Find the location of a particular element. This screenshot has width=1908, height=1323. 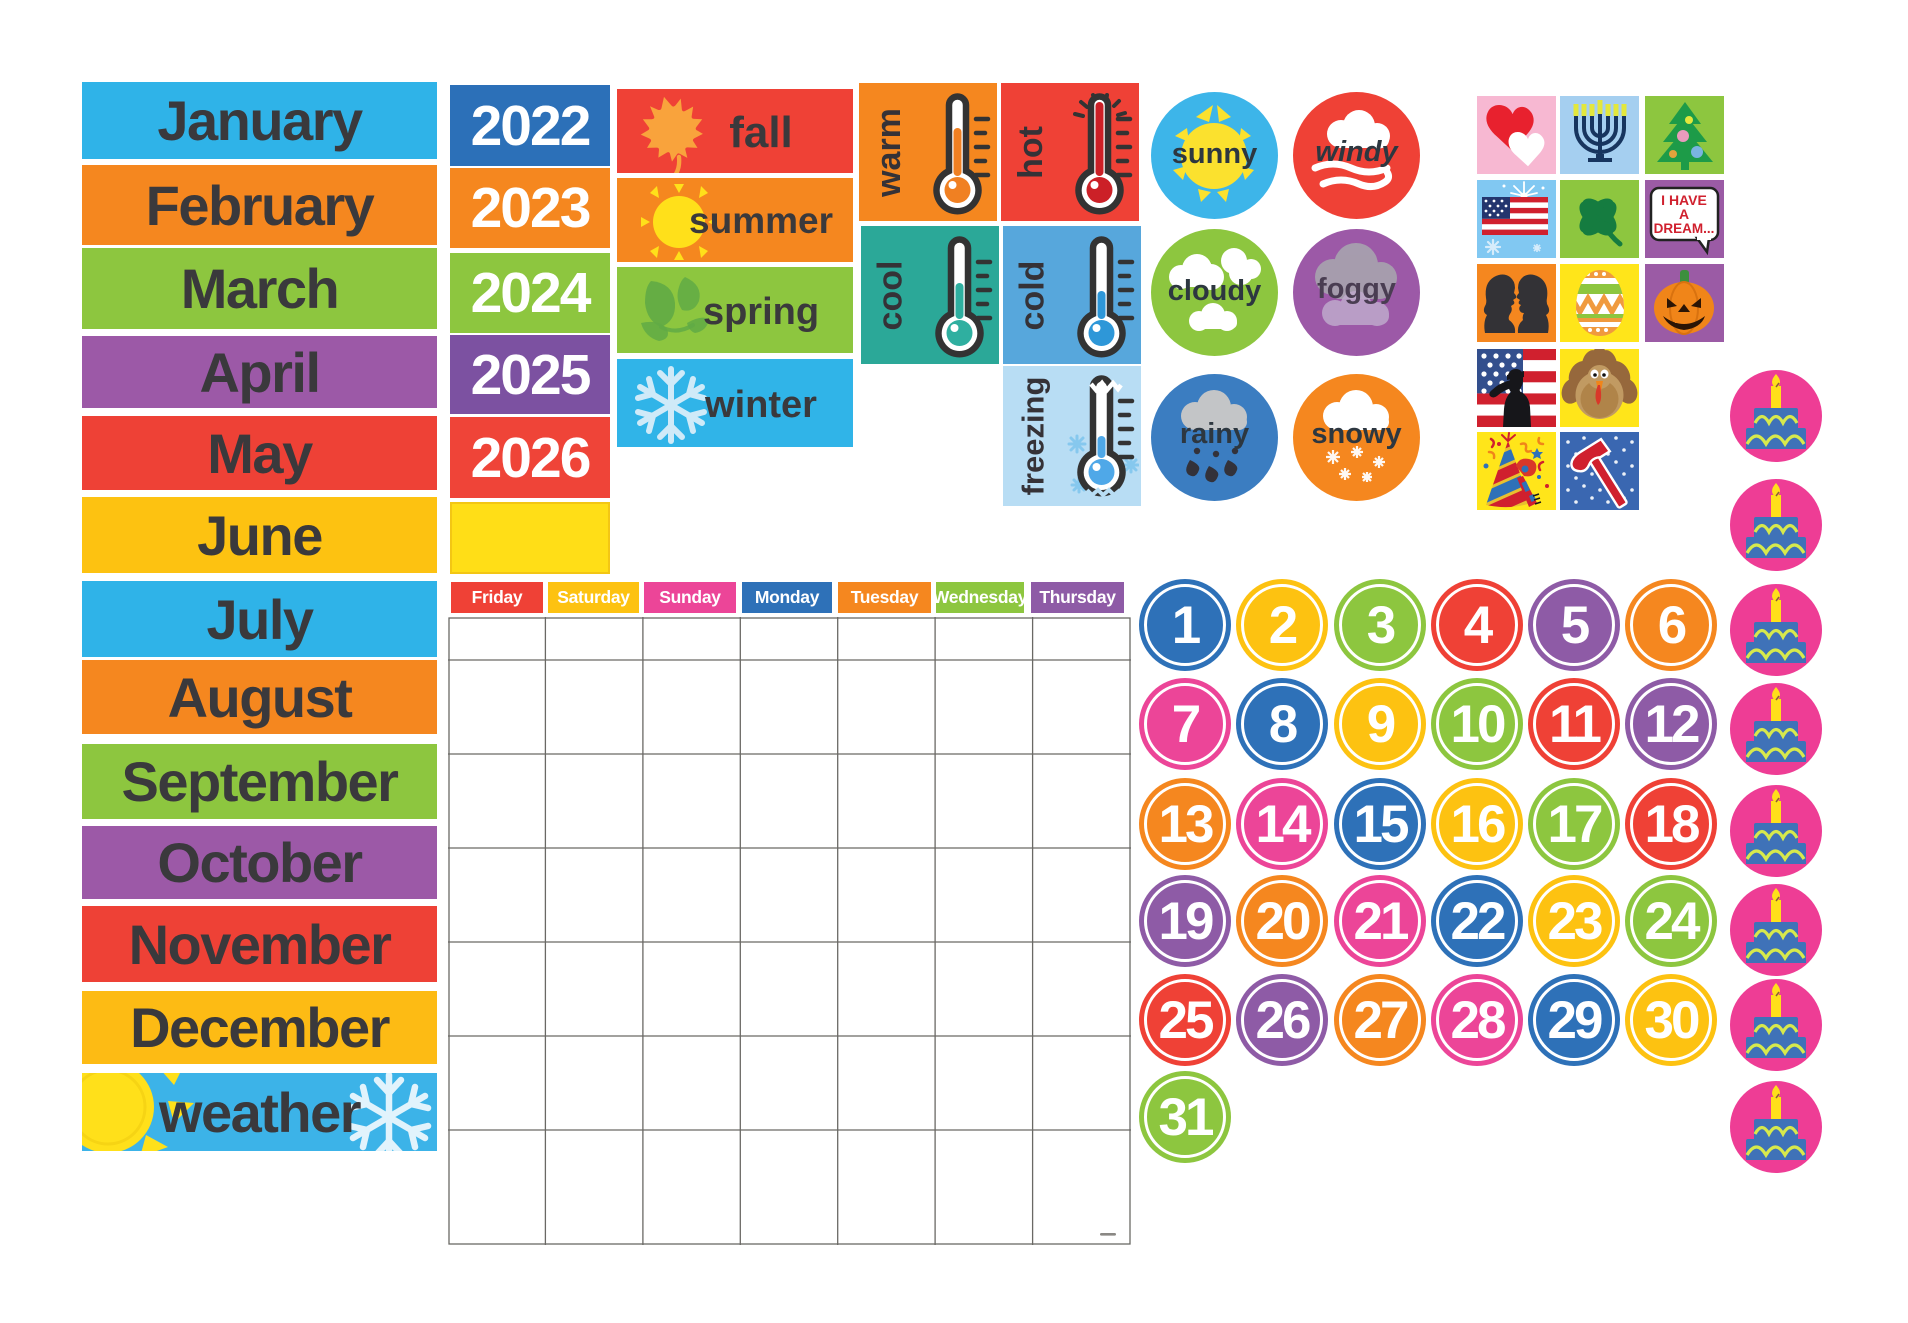

svg-text: A is located at coordinates (1684, 214).